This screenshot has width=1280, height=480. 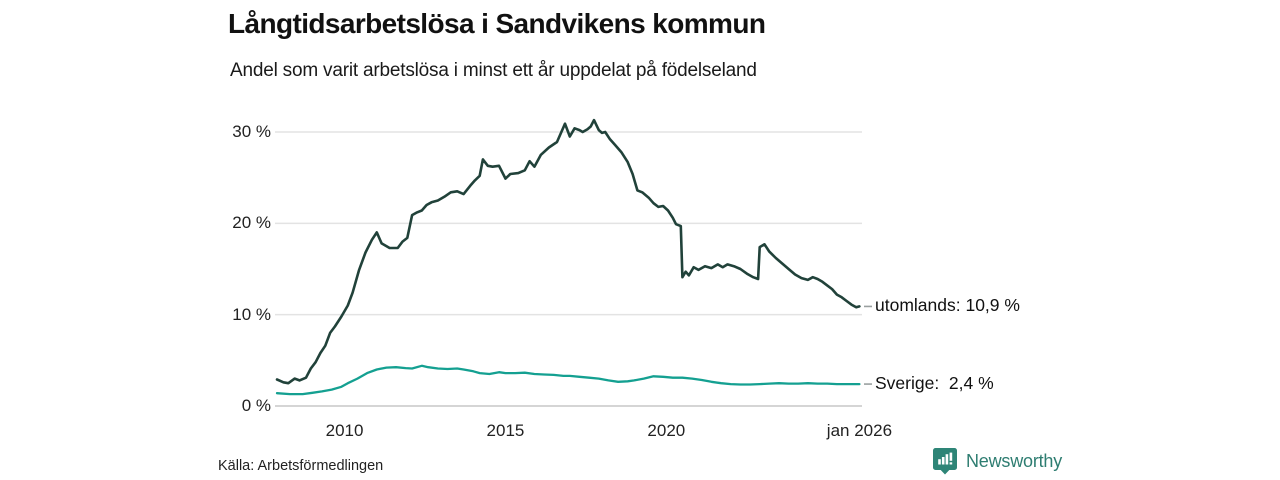 I want to click on brand: Newsworthy, so click(x=997, y=461).